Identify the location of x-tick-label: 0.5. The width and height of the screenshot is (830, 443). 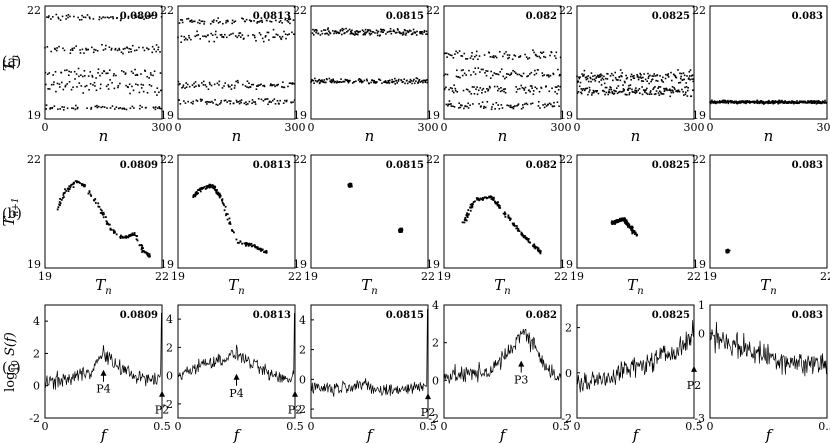
(162, 426).